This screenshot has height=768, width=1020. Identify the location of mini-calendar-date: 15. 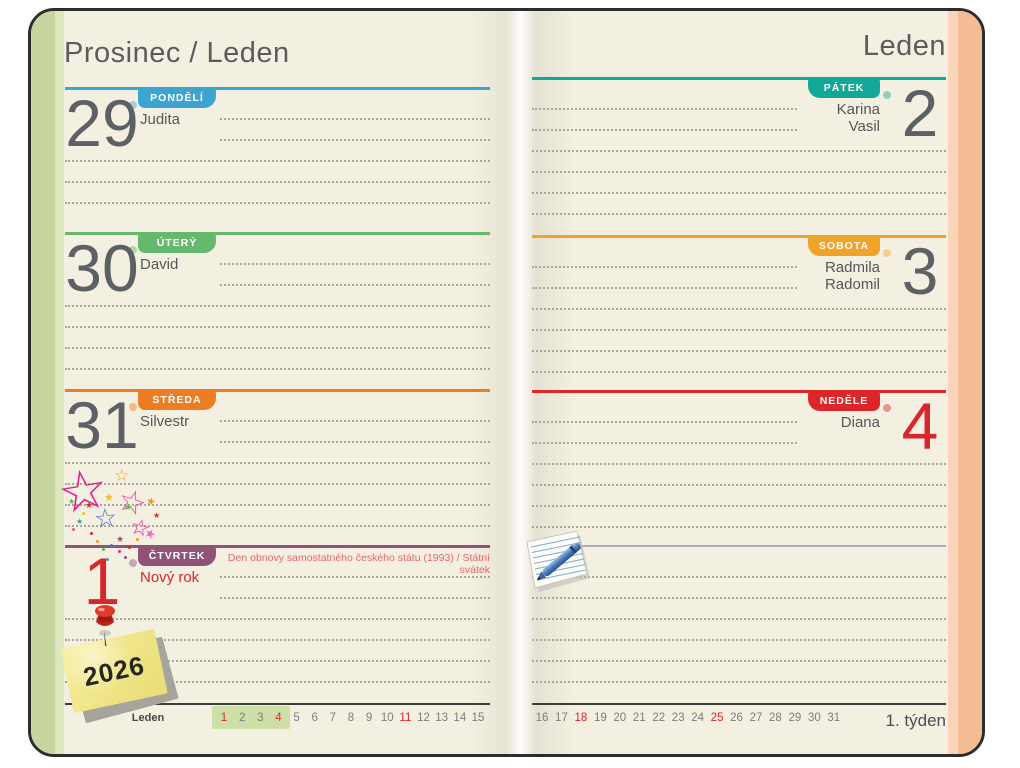
(478, 718).